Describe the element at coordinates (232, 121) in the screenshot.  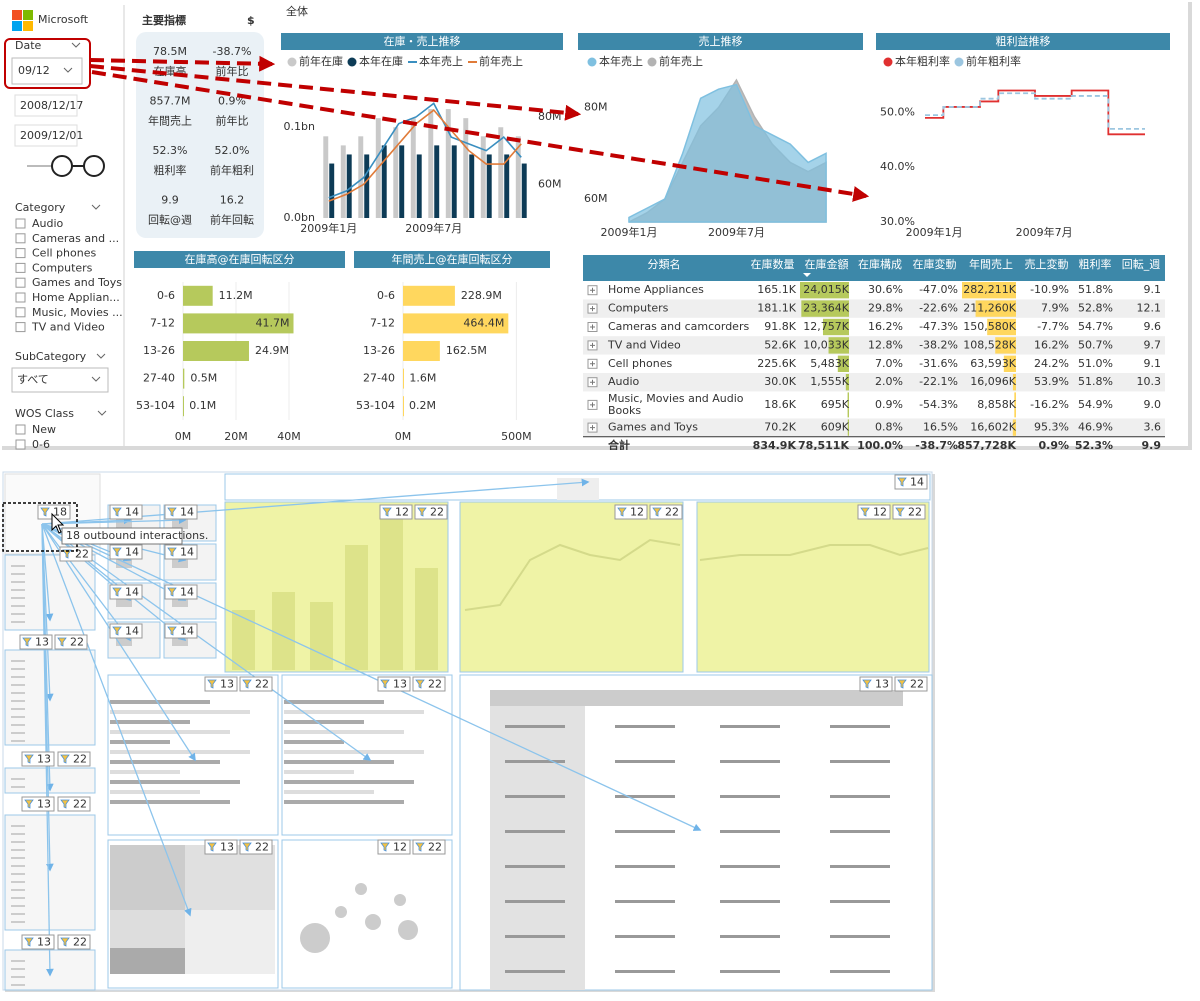
I see `kpi-label: 前年比` at that location.